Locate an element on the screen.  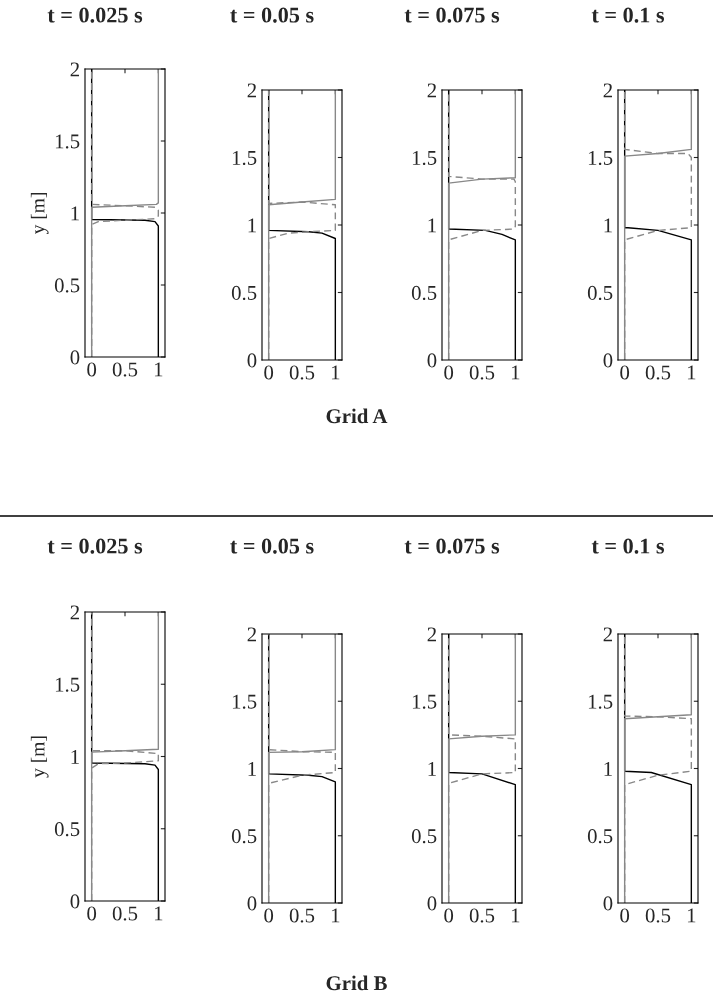
text: Grid A is located at coordinates (357, 416).